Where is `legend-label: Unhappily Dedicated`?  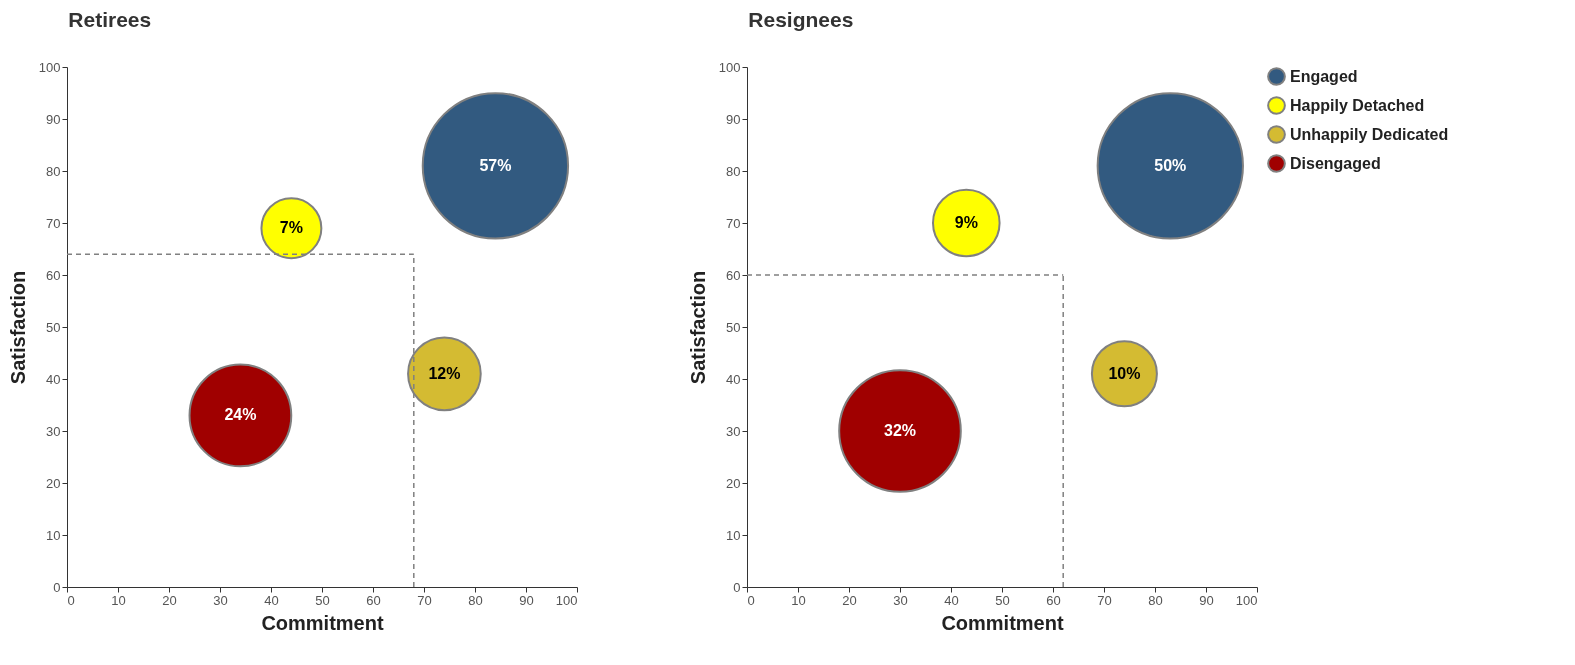
legend-label: Unhappily Dedicated is located at coordinates (1369, 134).